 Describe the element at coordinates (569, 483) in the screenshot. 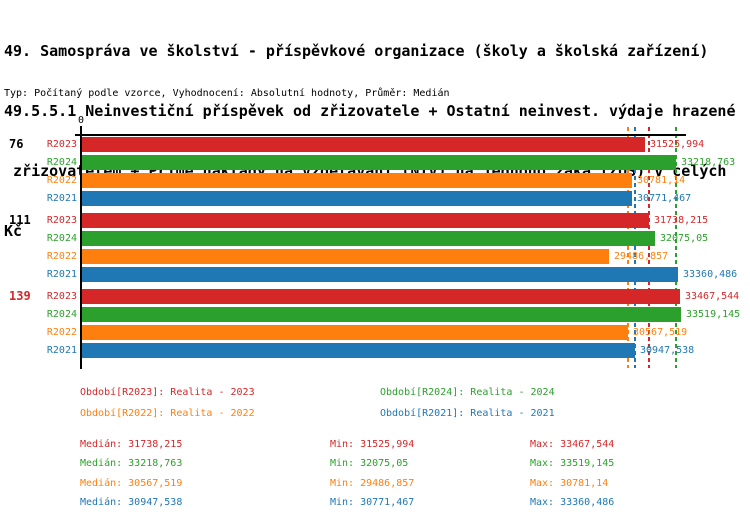

I see `stat-max-r2022: Max: 30781,14` at that location.